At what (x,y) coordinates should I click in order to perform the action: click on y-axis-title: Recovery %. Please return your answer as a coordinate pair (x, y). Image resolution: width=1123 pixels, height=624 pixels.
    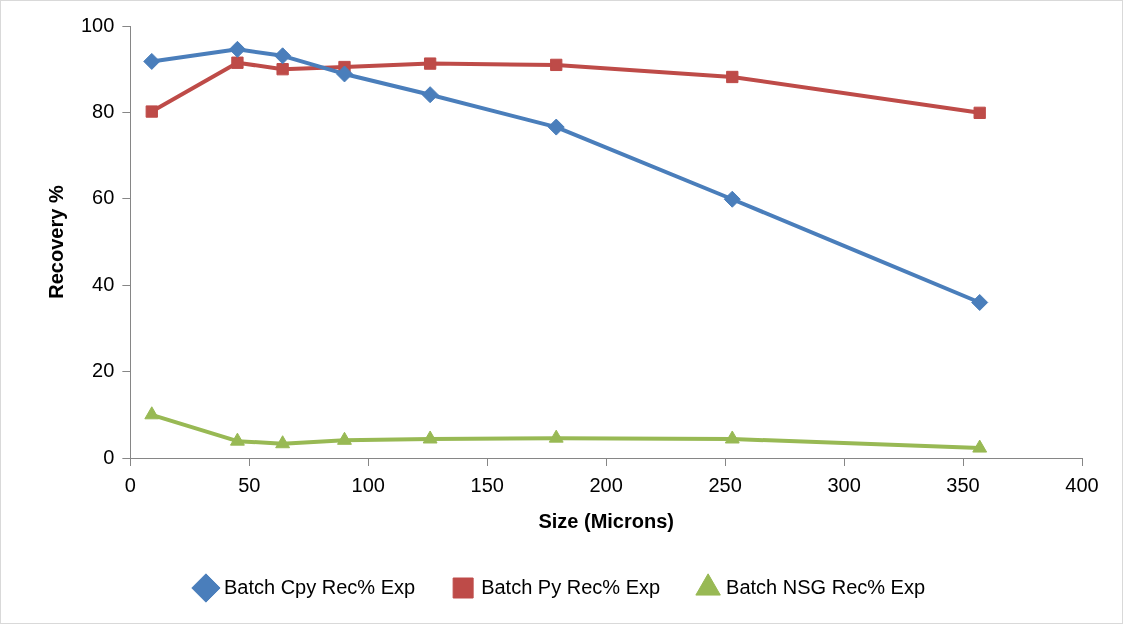
    Looking at the image, I should click on (55, 242).